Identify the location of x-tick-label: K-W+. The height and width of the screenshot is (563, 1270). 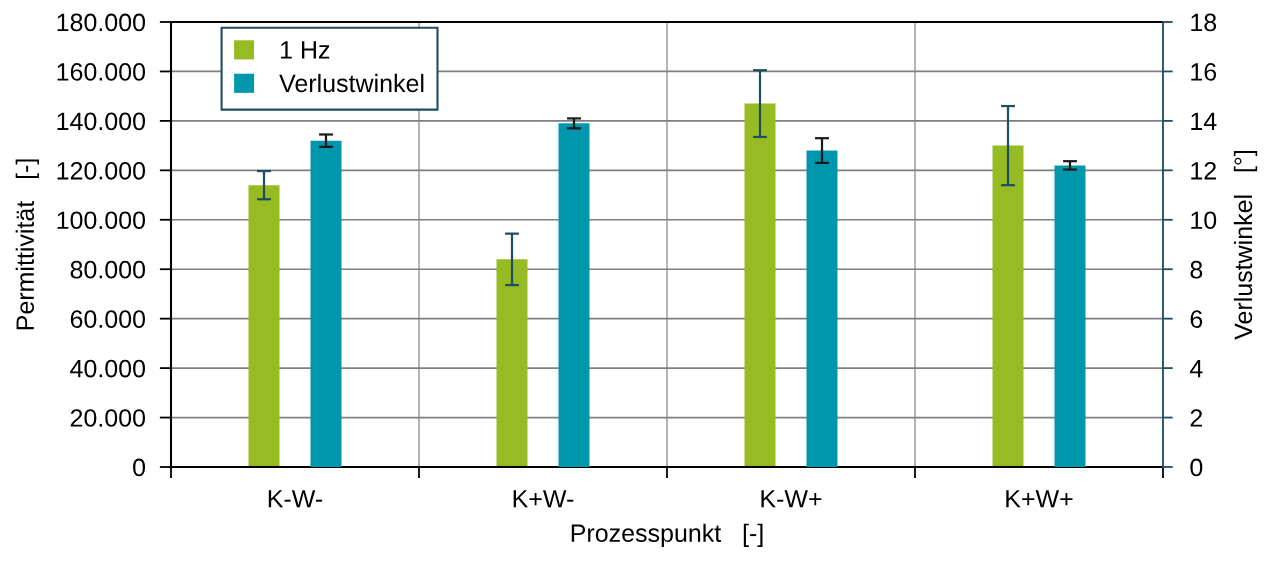
(791, 499).